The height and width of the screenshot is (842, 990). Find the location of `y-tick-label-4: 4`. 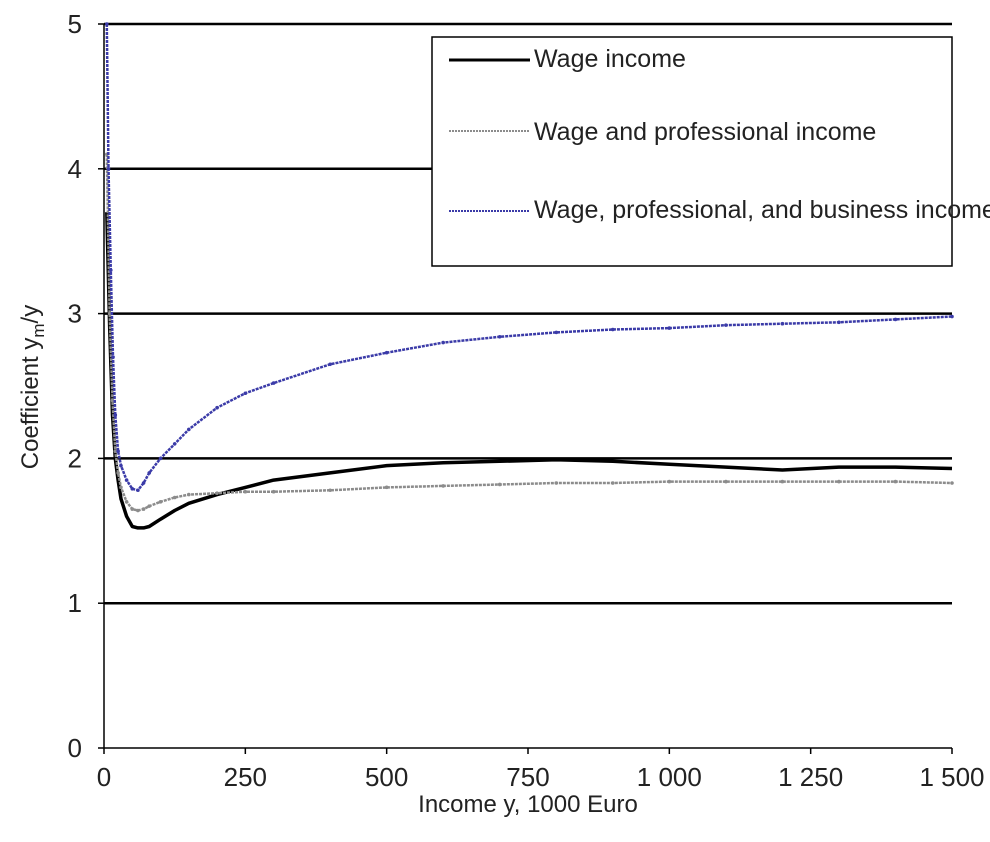

y-tick-label-4: 4 is located at coordinates (75, 169).